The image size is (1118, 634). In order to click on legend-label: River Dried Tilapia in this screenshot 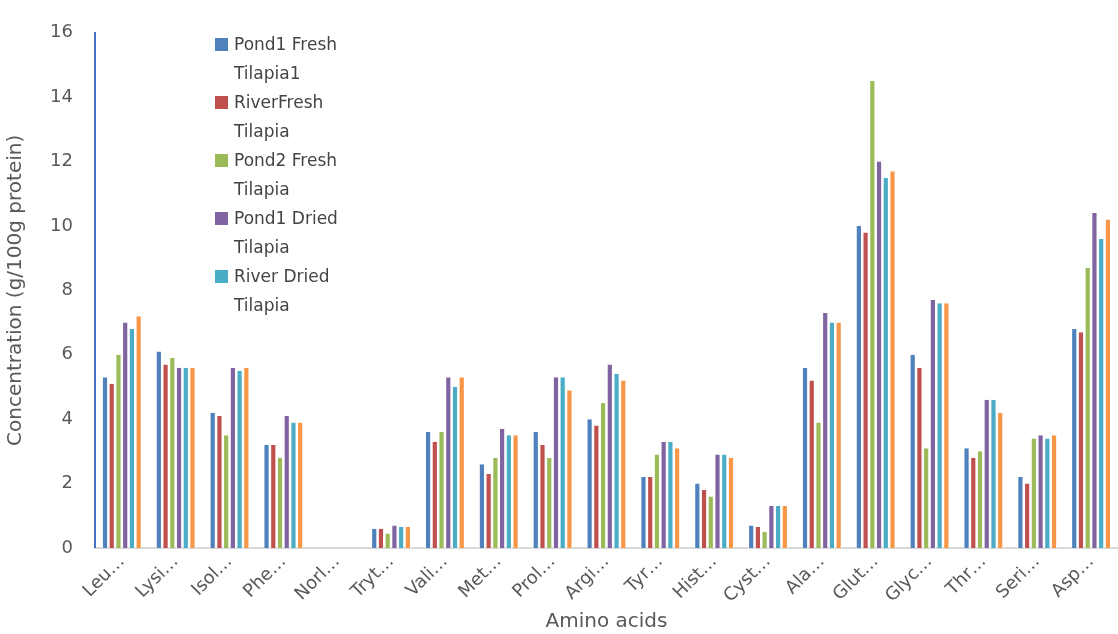, I will do `click(282, 291)`.